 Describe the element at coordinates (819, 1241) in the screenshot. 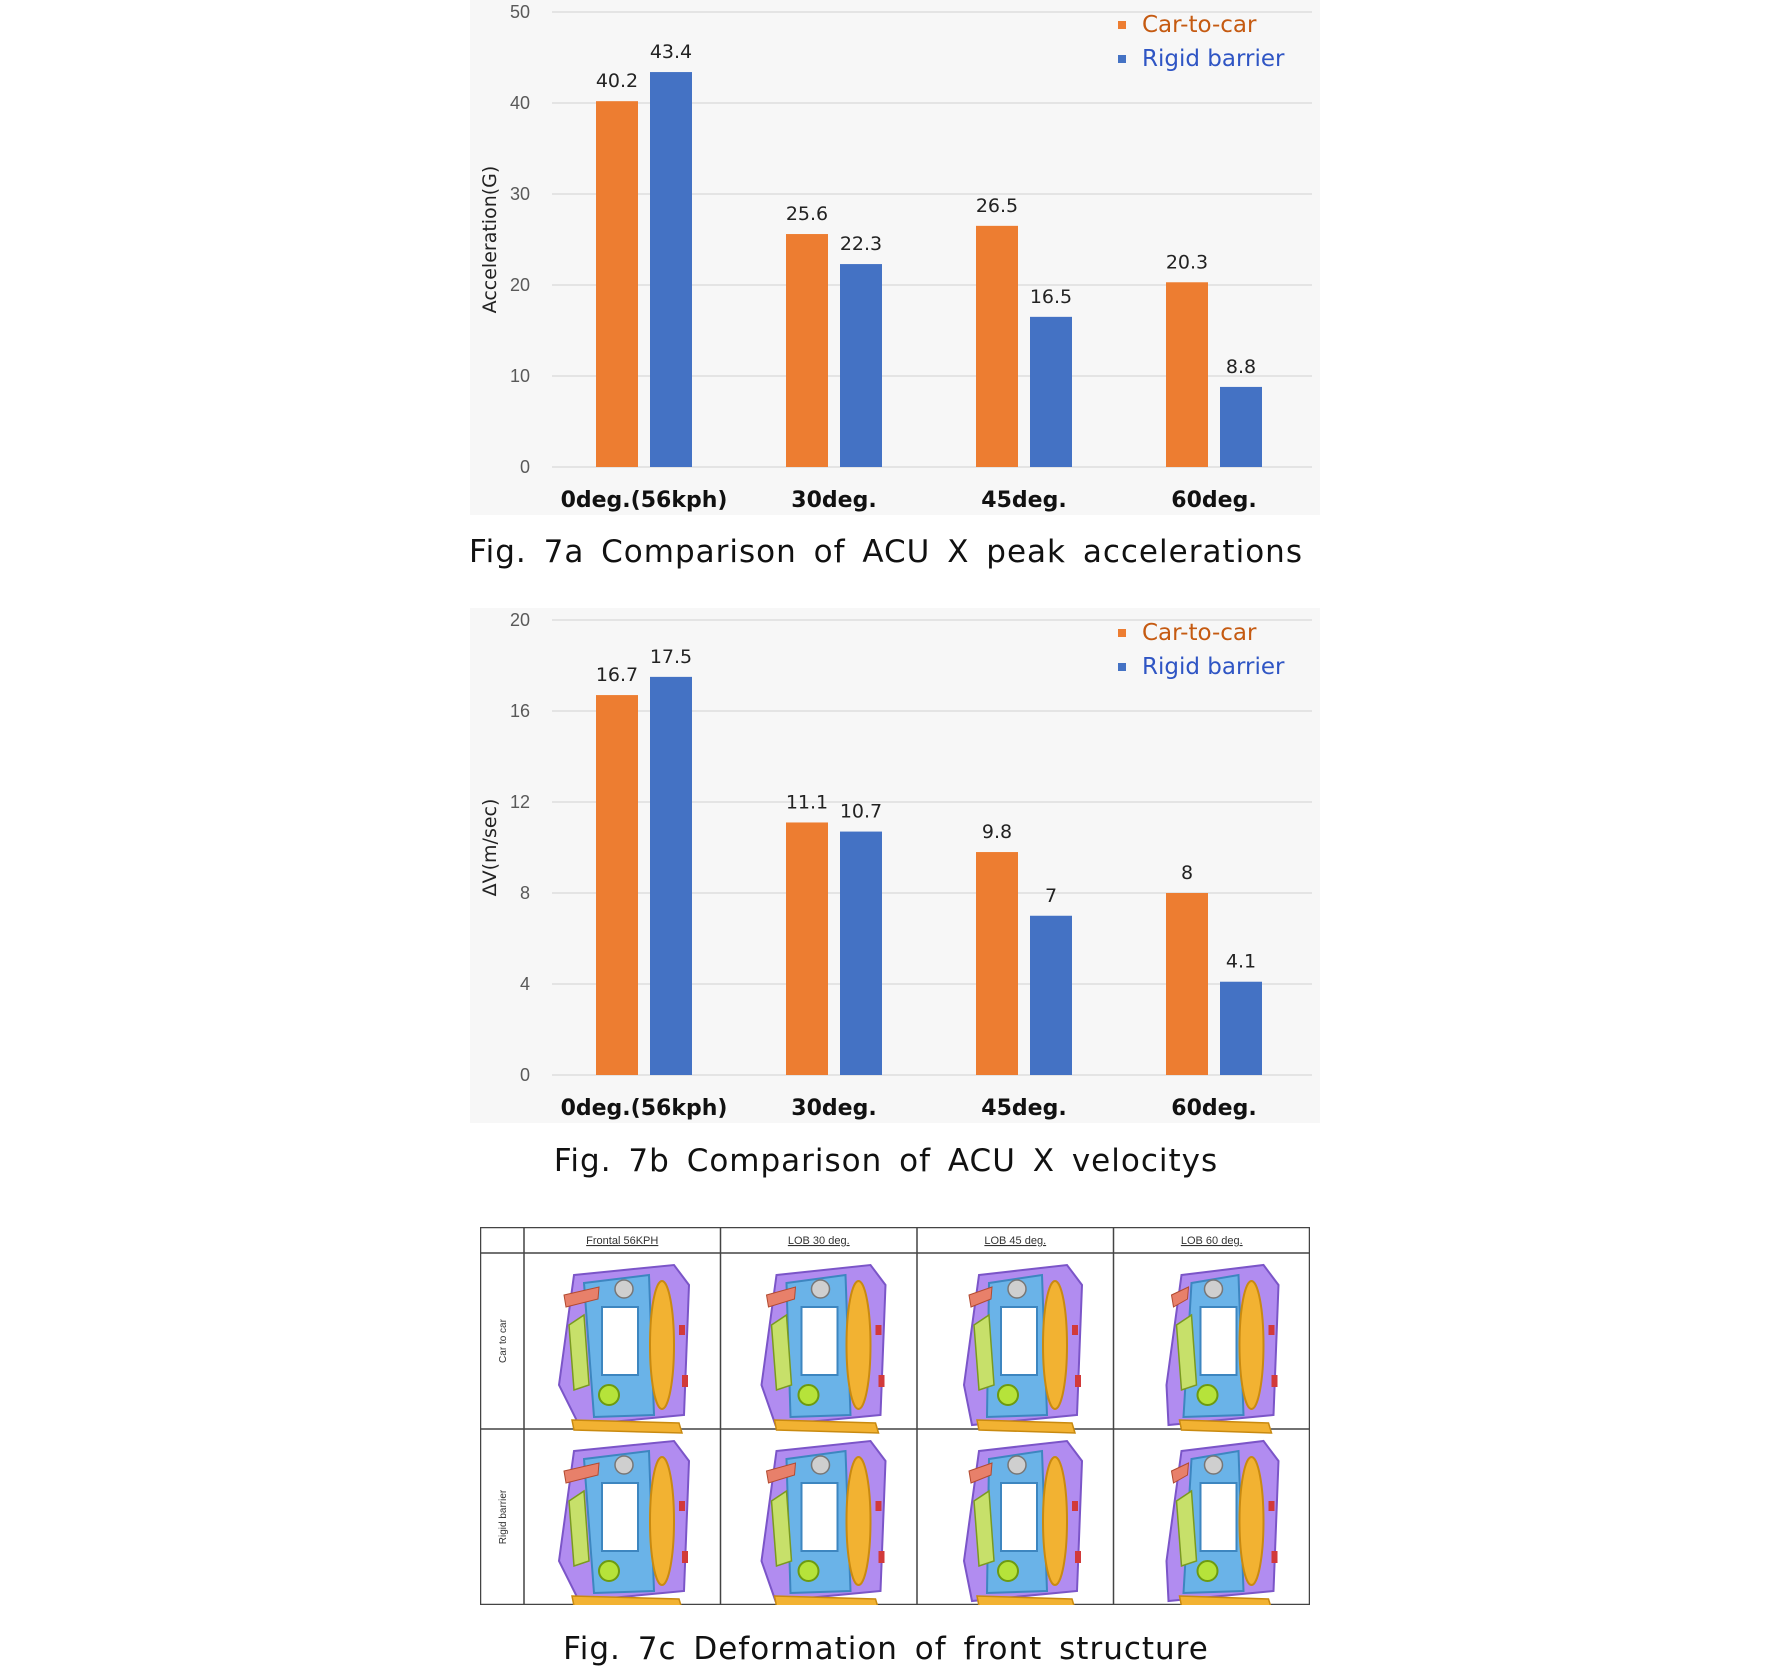

I see `column-header: LOB 30 deg.` at that location.